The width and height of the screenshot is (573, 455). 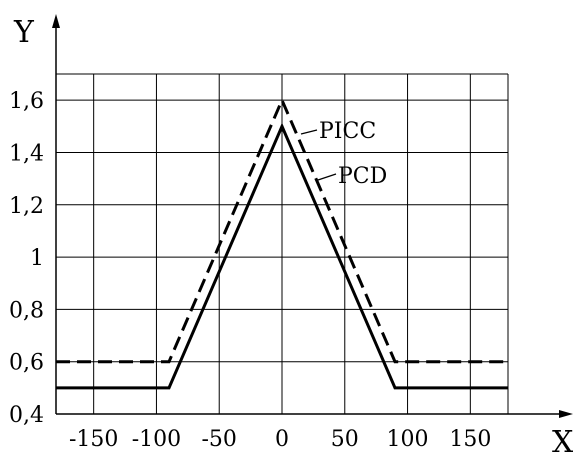 I want to click on y-tick-label: 0,6, so click(x=26, y=363).